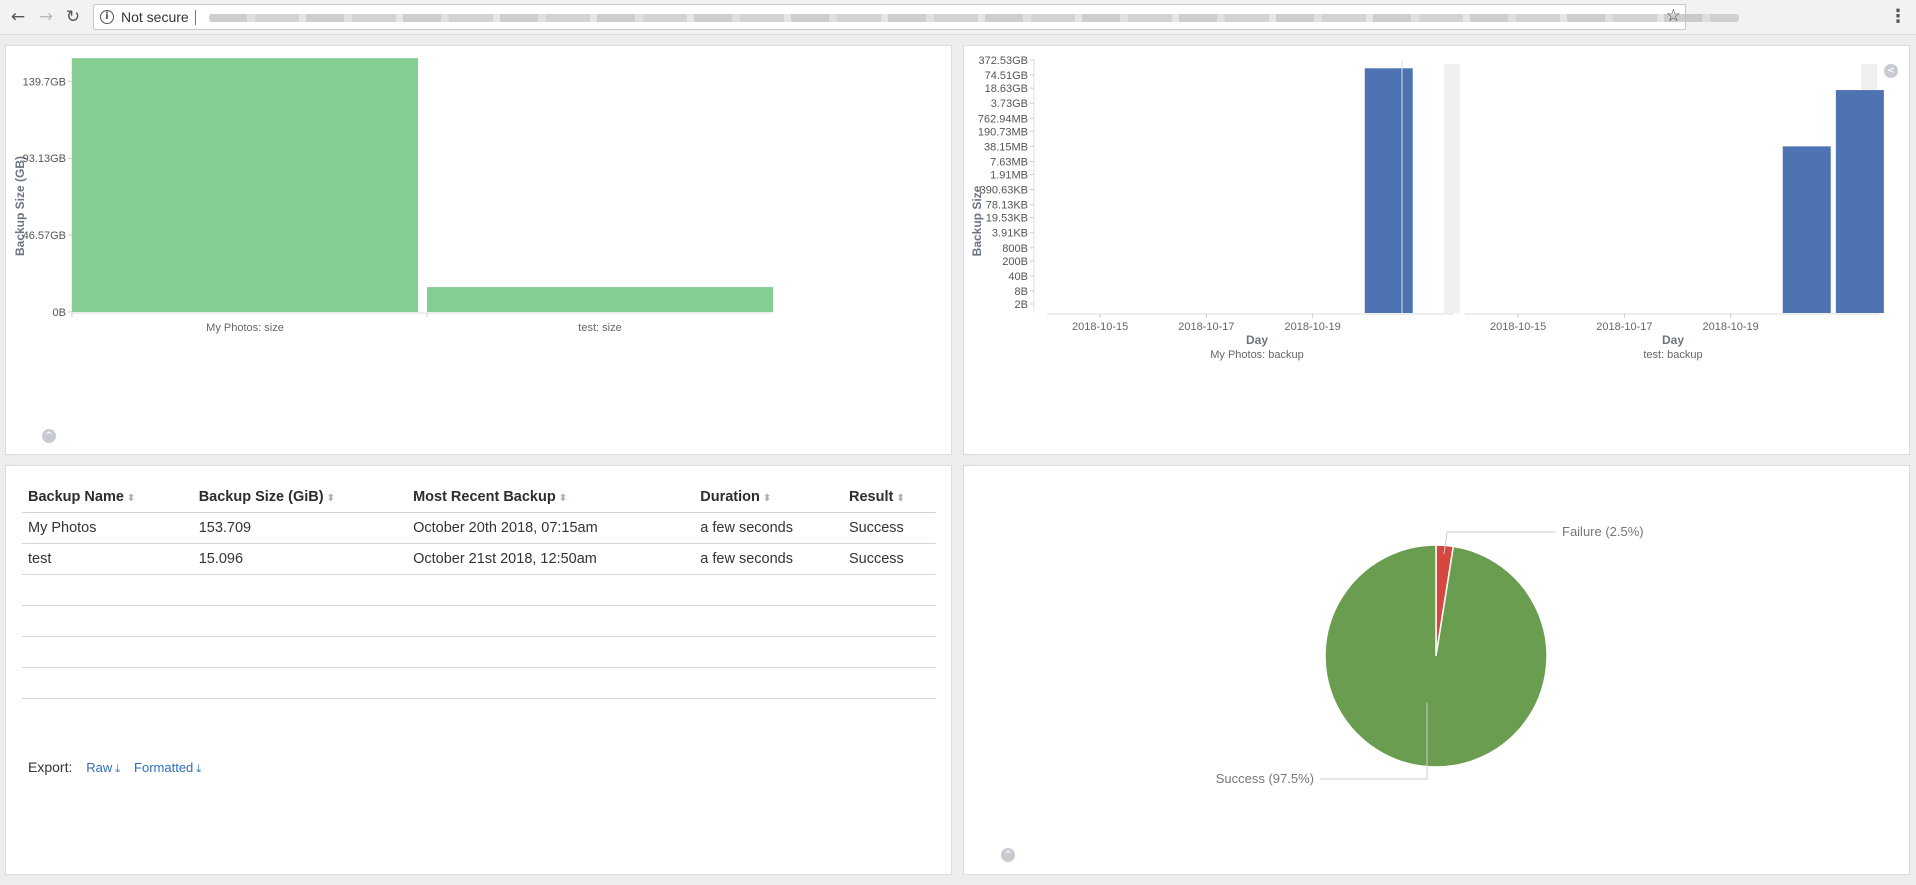  What do you see at coordinates (245, 328) in the screenshot?
I see `x-category-label: My Photos: size` at bounding box center [245, 328].